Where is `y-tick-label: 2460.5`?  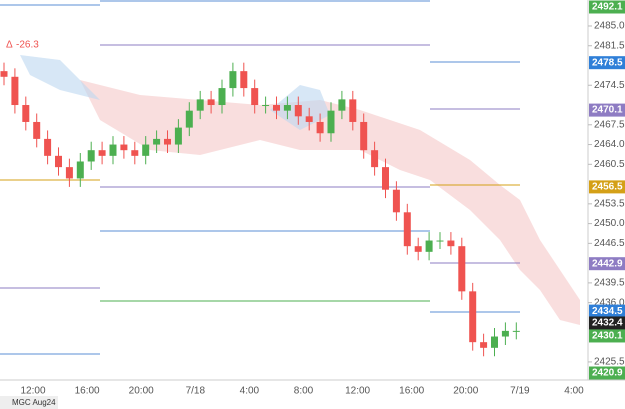 y-tick-label: 2460.5 is located at coordinates (609, 164).